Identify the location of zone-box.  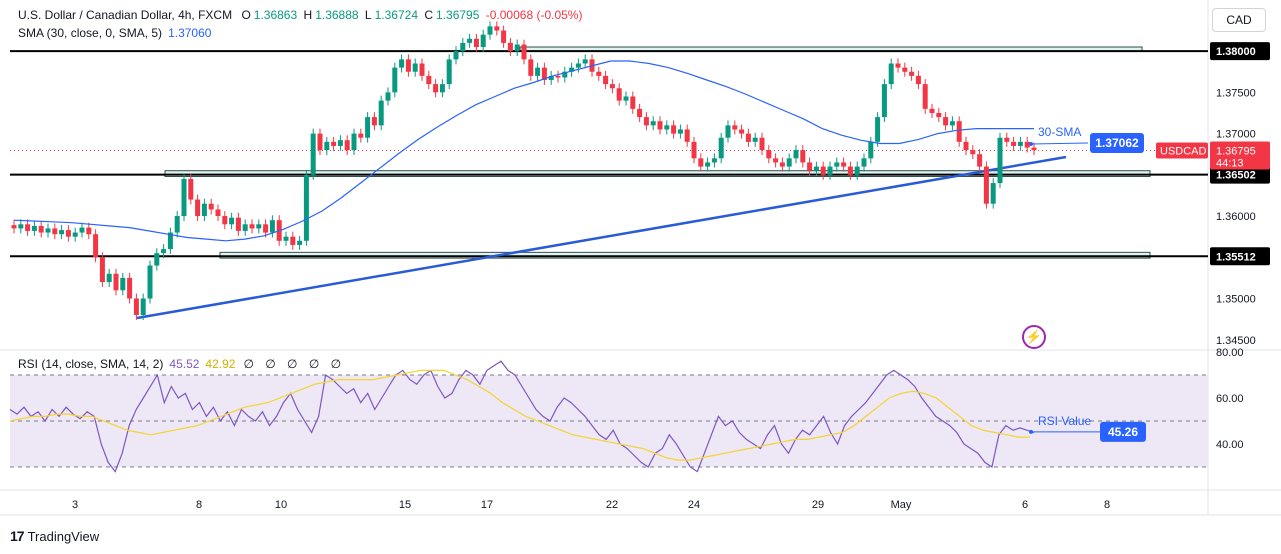
(685, 255).